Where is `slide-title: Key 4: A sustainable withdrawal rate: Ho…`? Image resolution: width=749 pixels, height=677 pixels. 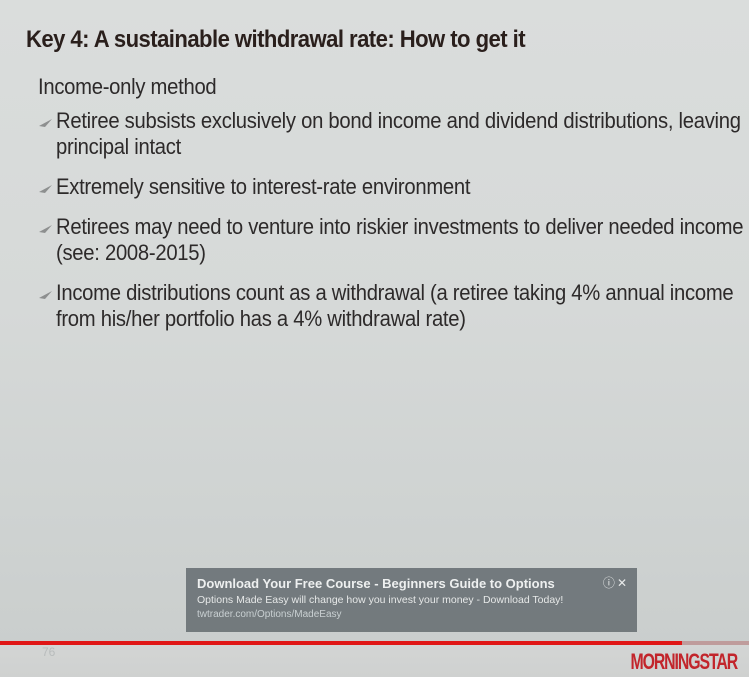
slide-title: Key 4: A sustainable withdrawal rate: Ho… is located at coordinates (276, 39).